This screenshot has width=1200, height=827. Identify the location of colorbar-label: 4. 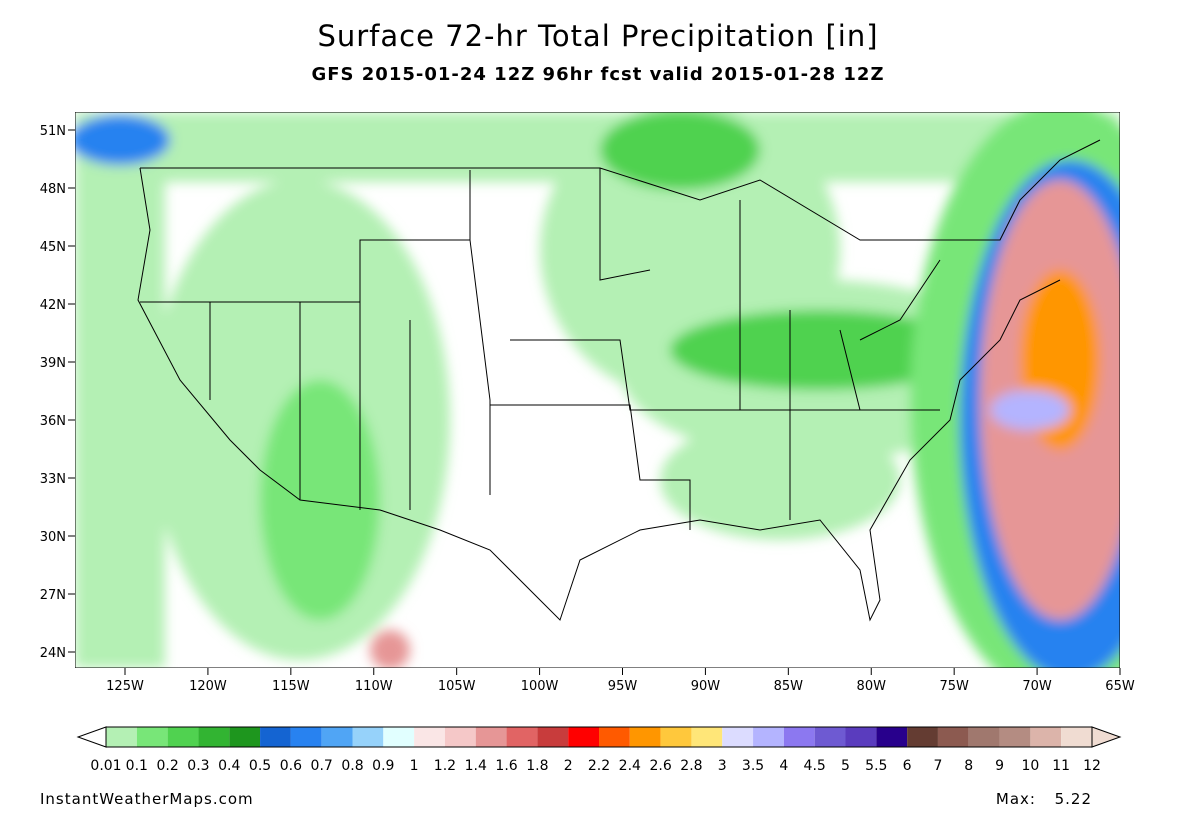
(783, 766).